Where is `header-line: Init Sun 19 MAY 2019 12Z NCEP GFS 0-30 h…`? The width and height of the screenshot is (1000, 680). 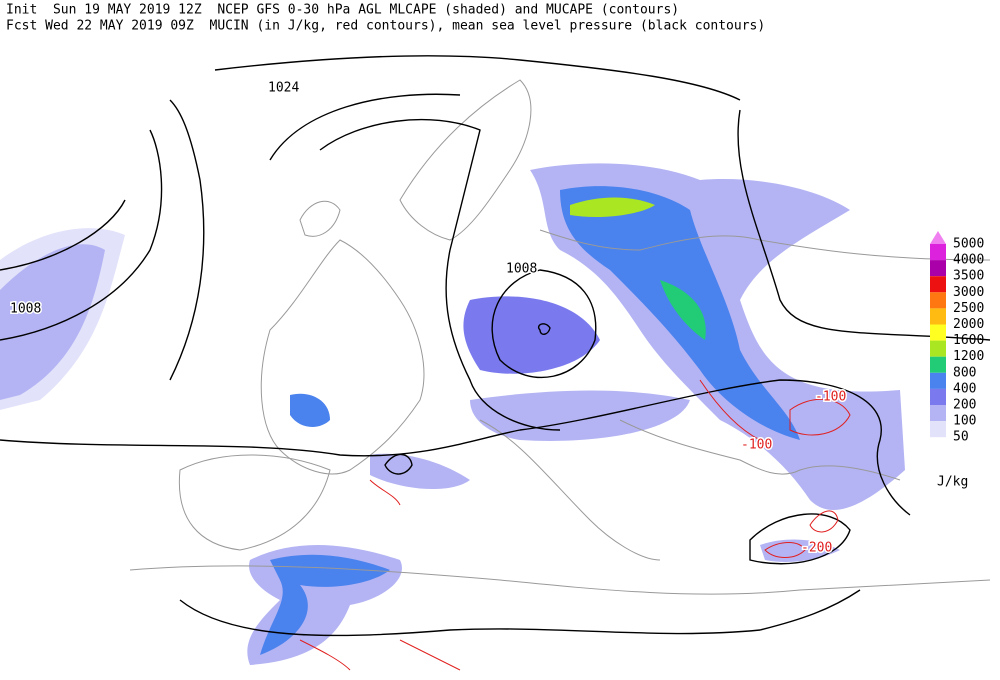 header-line: Init Sun 19 MAY 2019 12Z NCEP GFS 0-30 h… is located at coordinates (342, 10).